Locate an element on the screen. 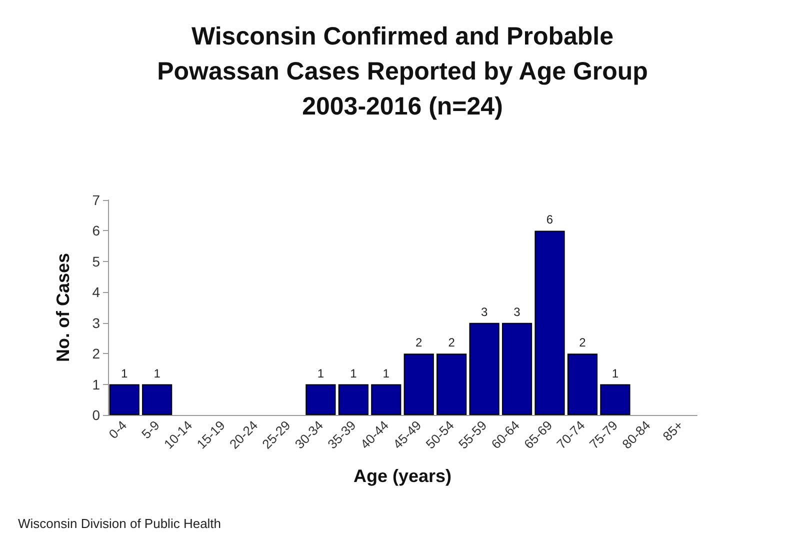  y-axis-title: No. of Cases is located at coordinates (63, 307).